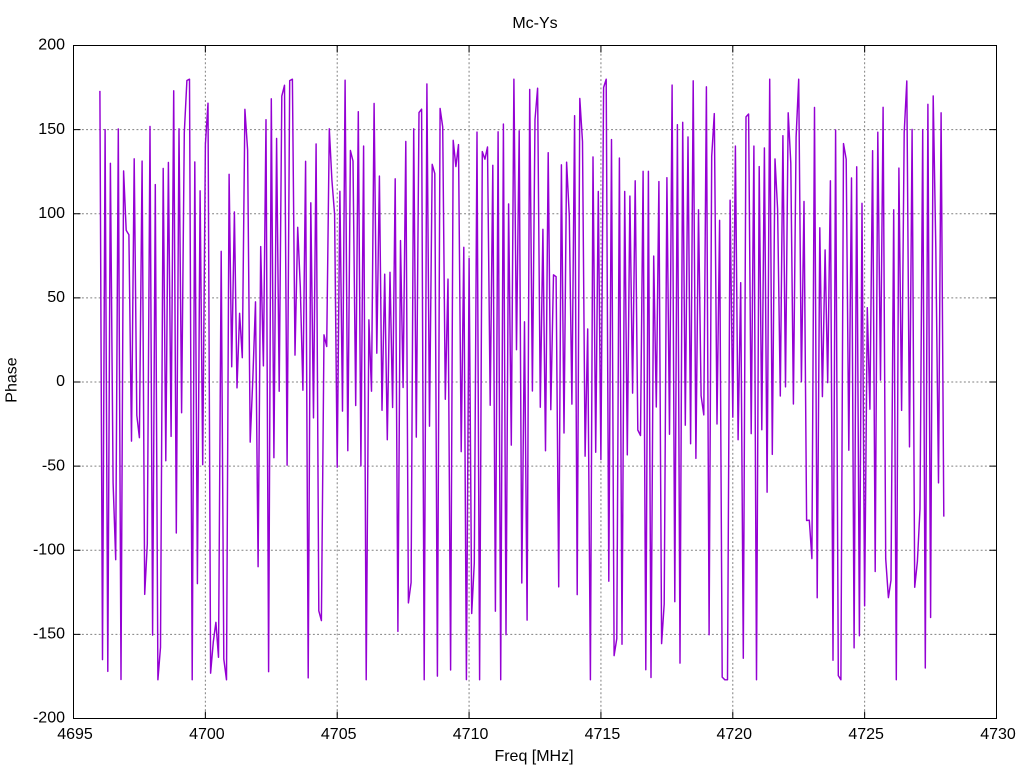  I want to click on svg-text: Phase, so click(12, 379).